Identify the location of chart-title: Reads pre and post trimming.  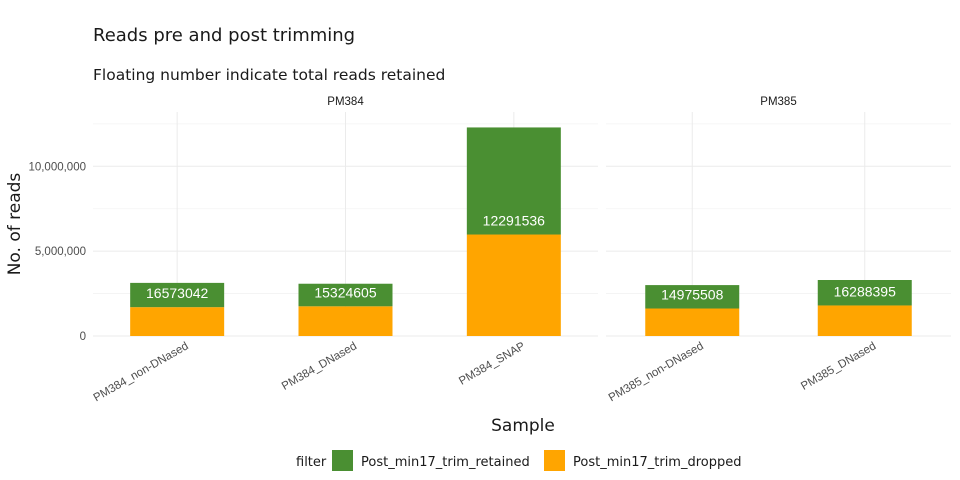
(224, 35).